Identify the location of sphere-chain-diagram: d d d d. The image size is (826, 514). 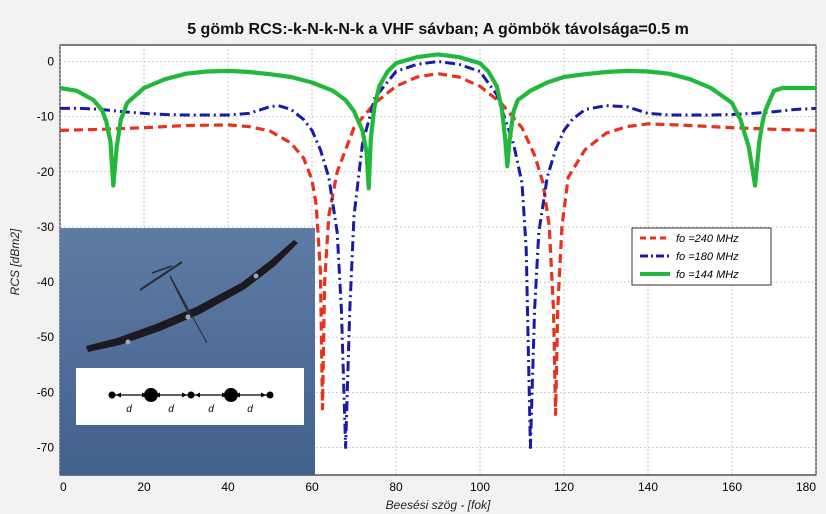
(191, 401).